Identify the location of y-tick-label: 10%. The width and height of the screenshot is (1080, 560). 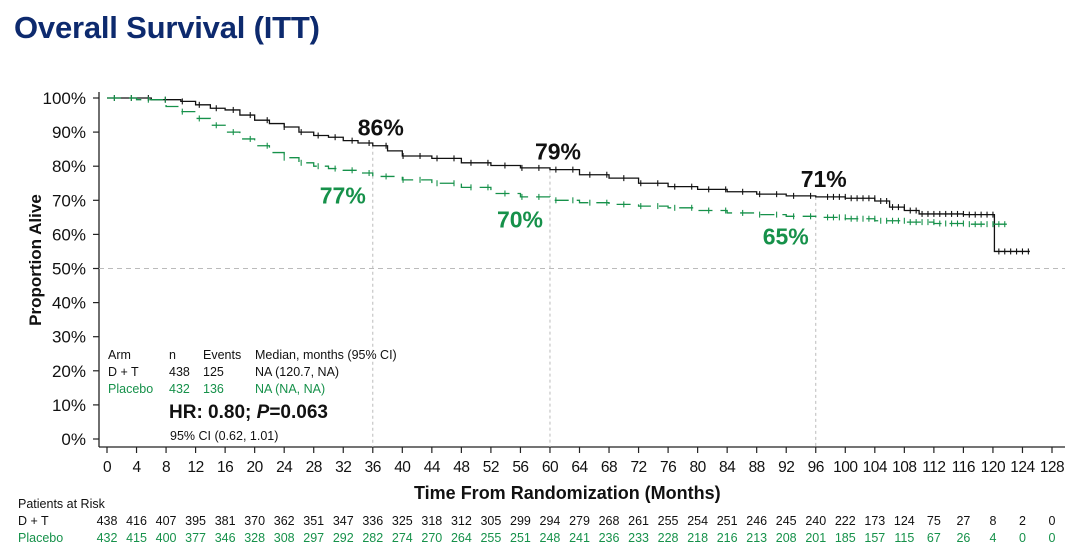
(69, 405).